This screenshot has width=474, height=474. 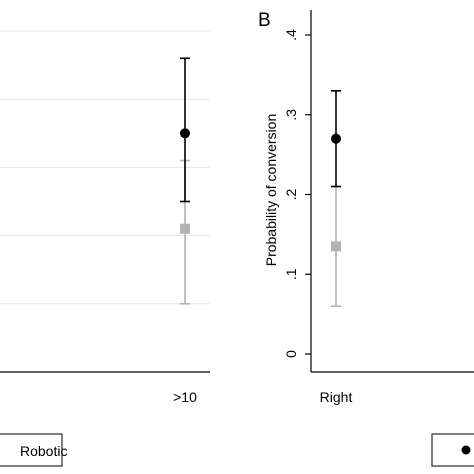 I want to click on panel-b-y-tick-label: 0, so click(x=291, y=354).